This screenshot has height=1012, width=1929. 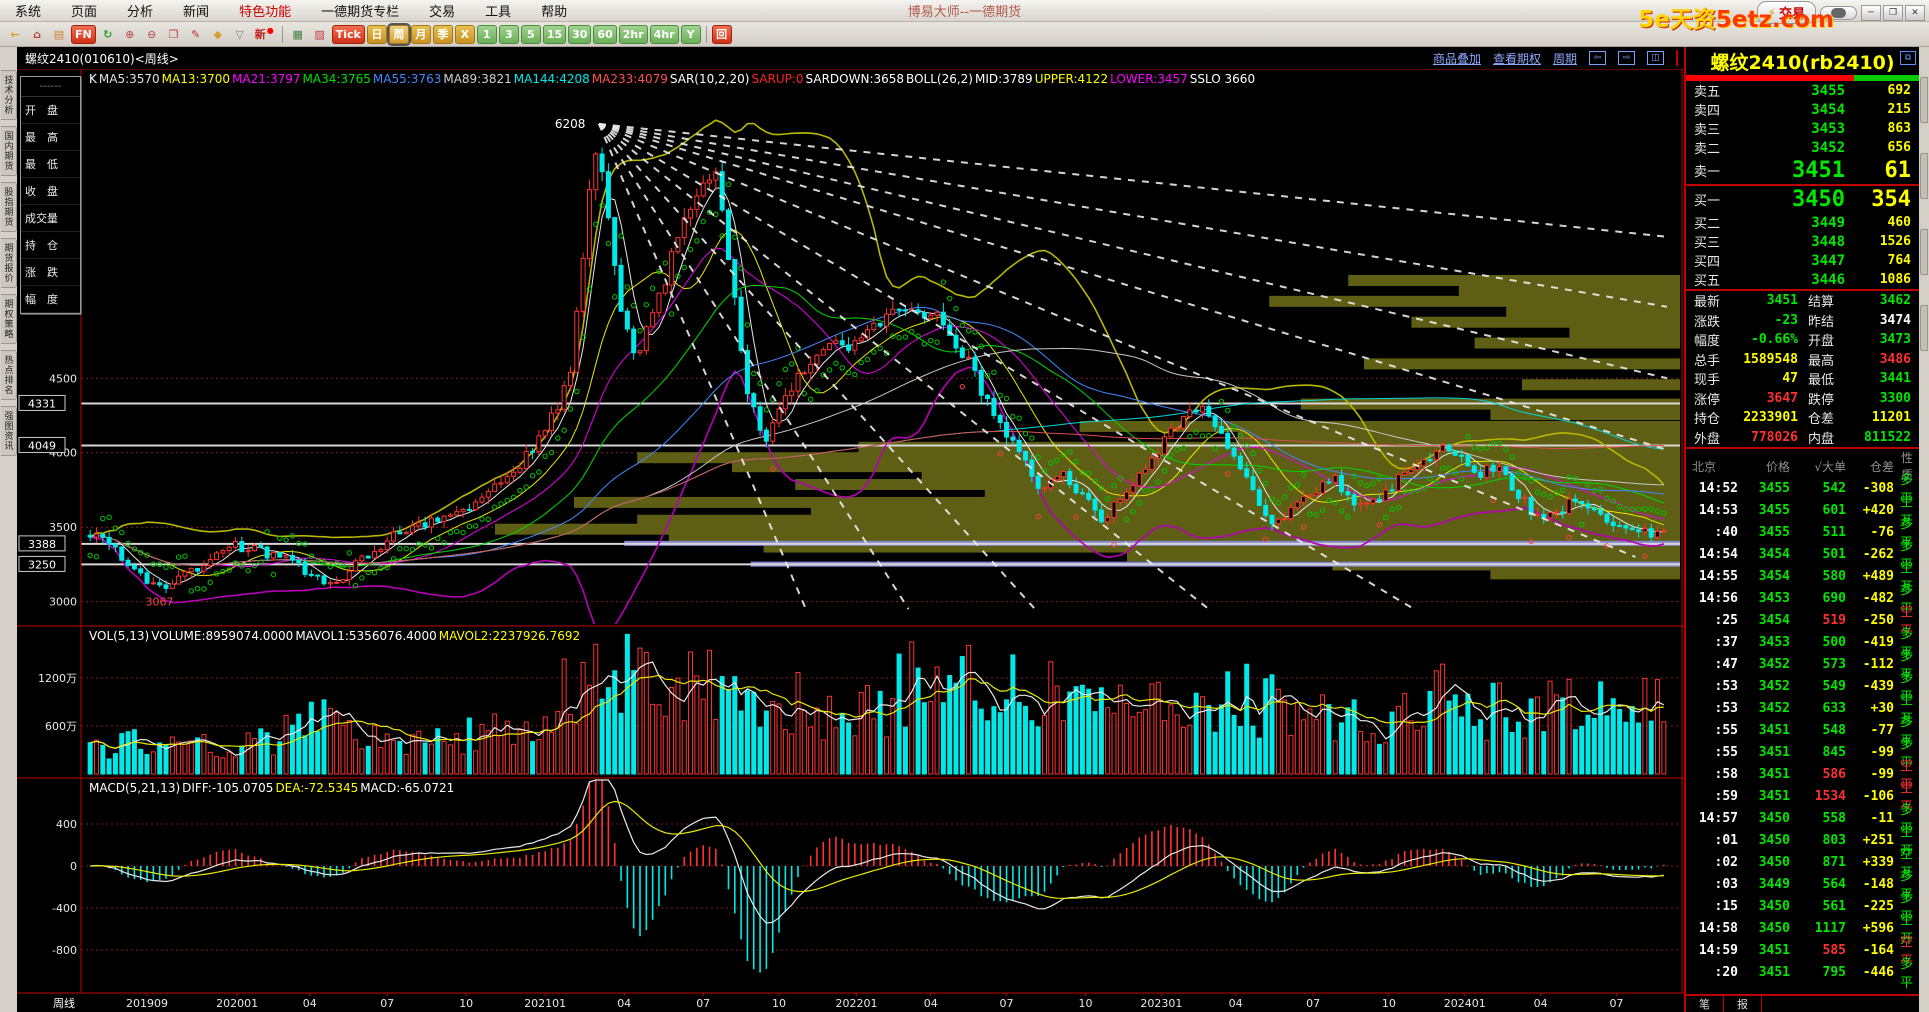 I want to click on bid-row: 买五 3446 1086, so click(x=1802, y=280).